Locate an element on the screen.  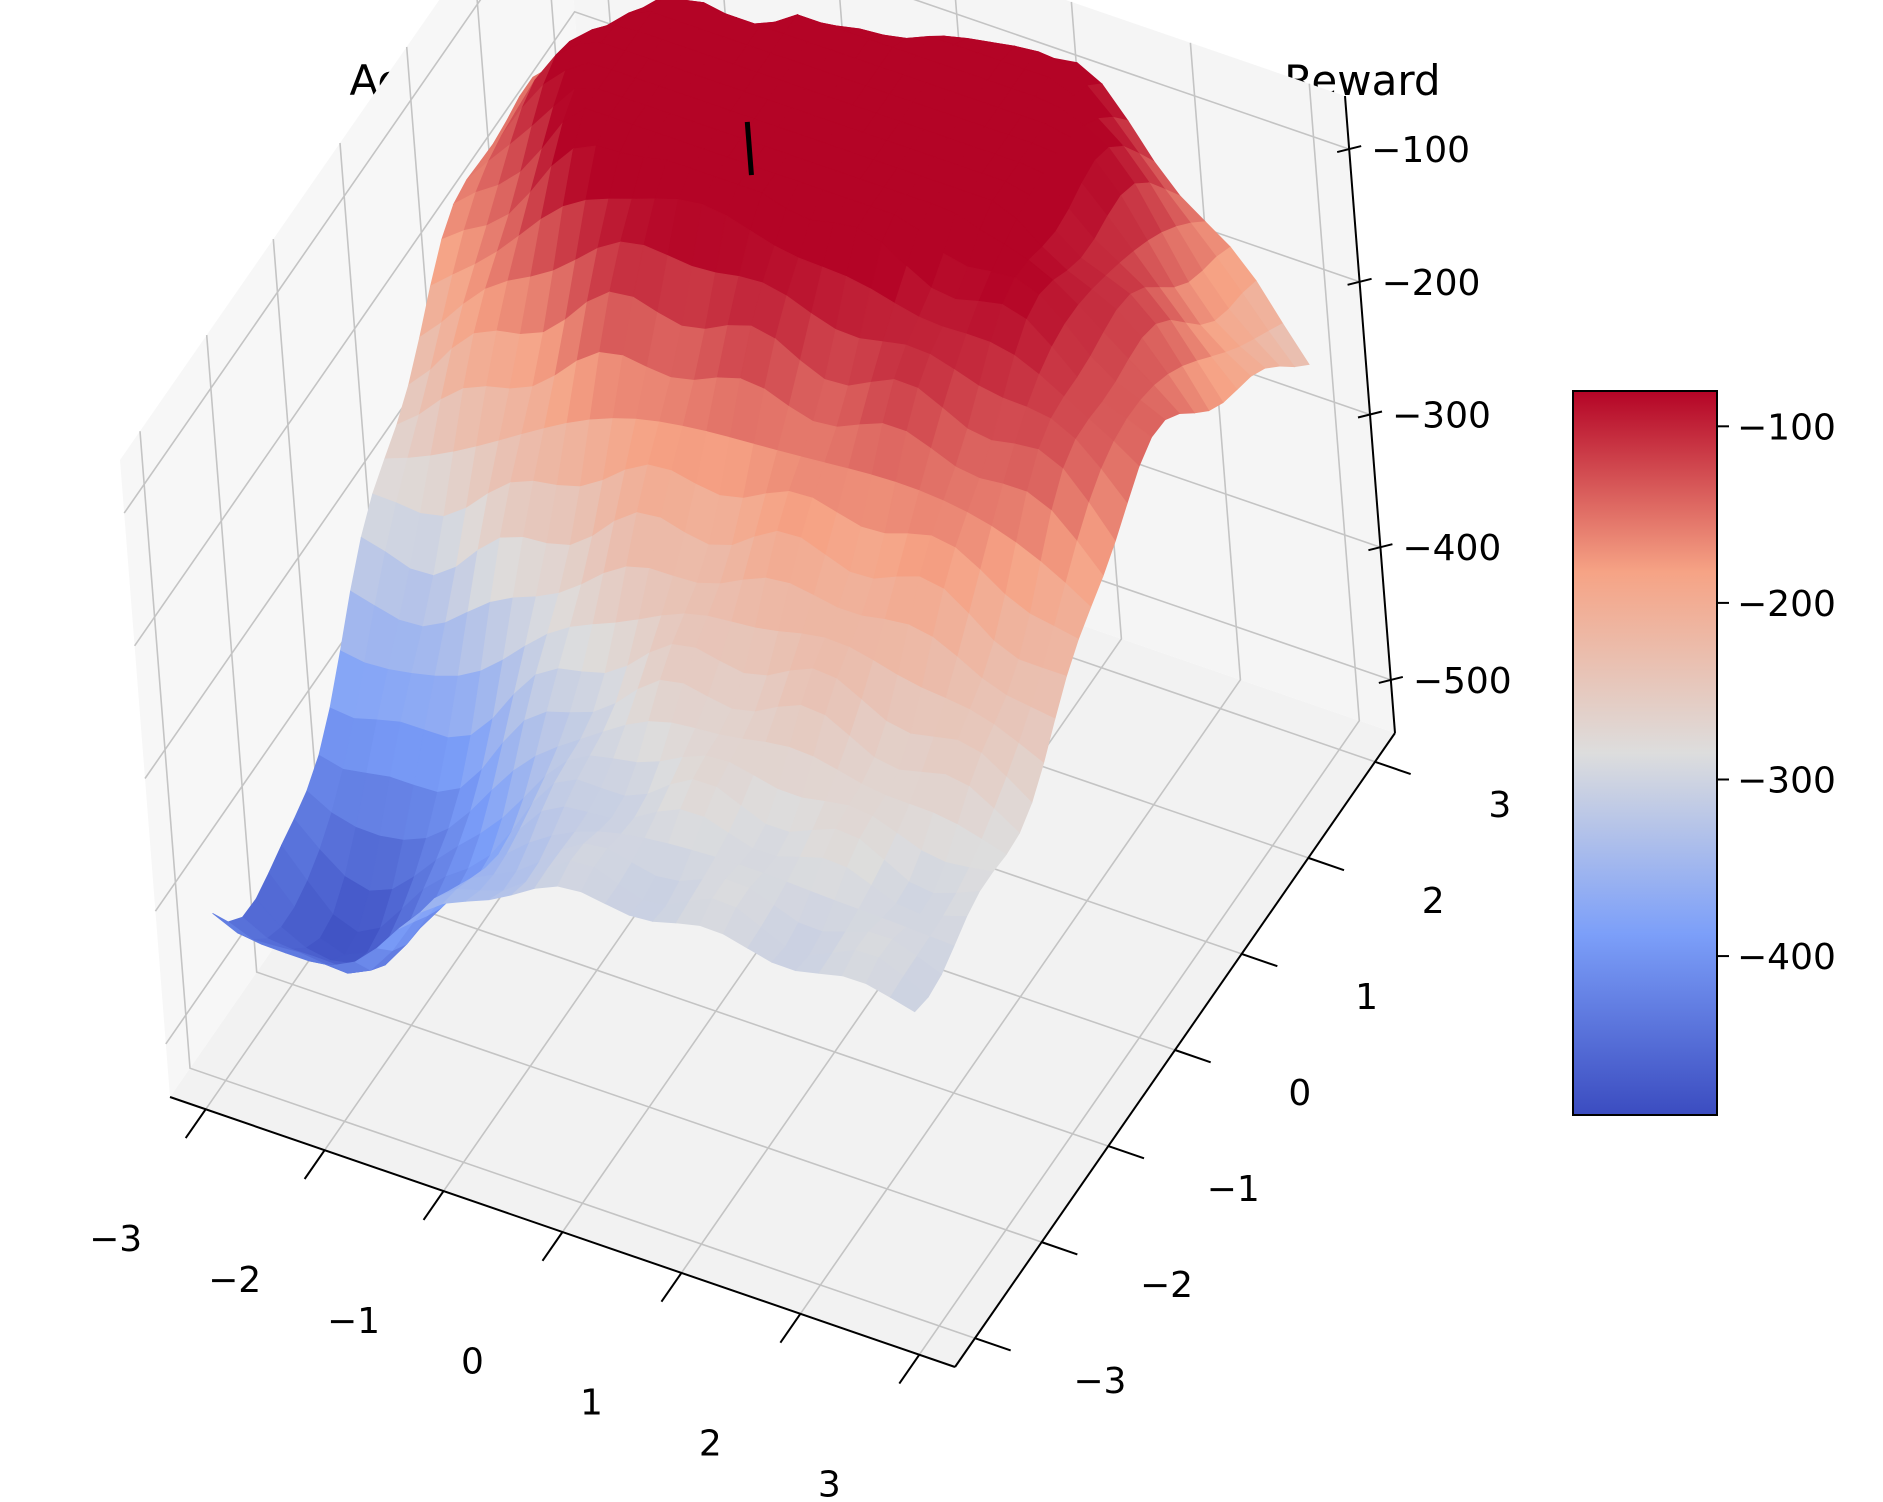
x-tick-label: 0 is located at coordinates (472, 1362).